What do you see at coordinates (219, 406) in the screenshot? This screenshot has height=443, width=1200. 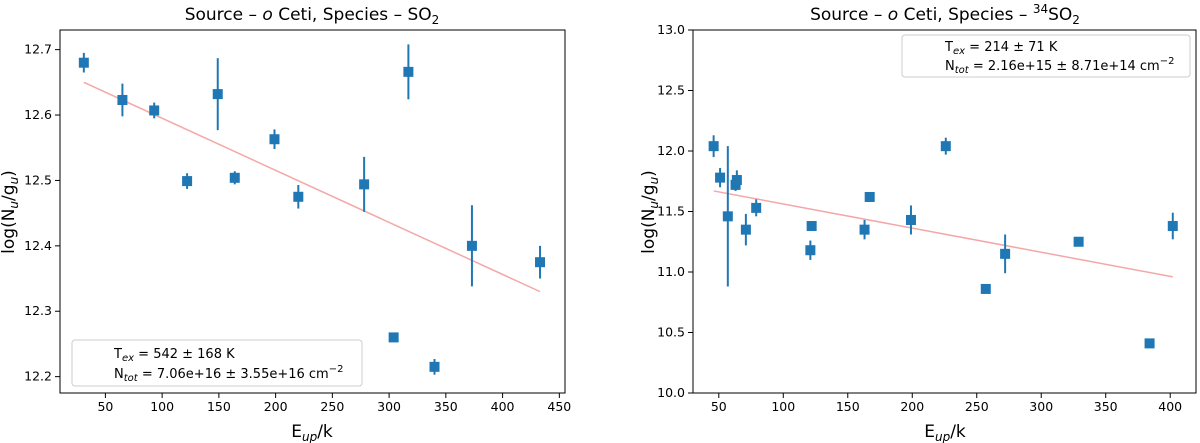 I see `left-x-tick-label: 150` at bounding box center [219, 406].